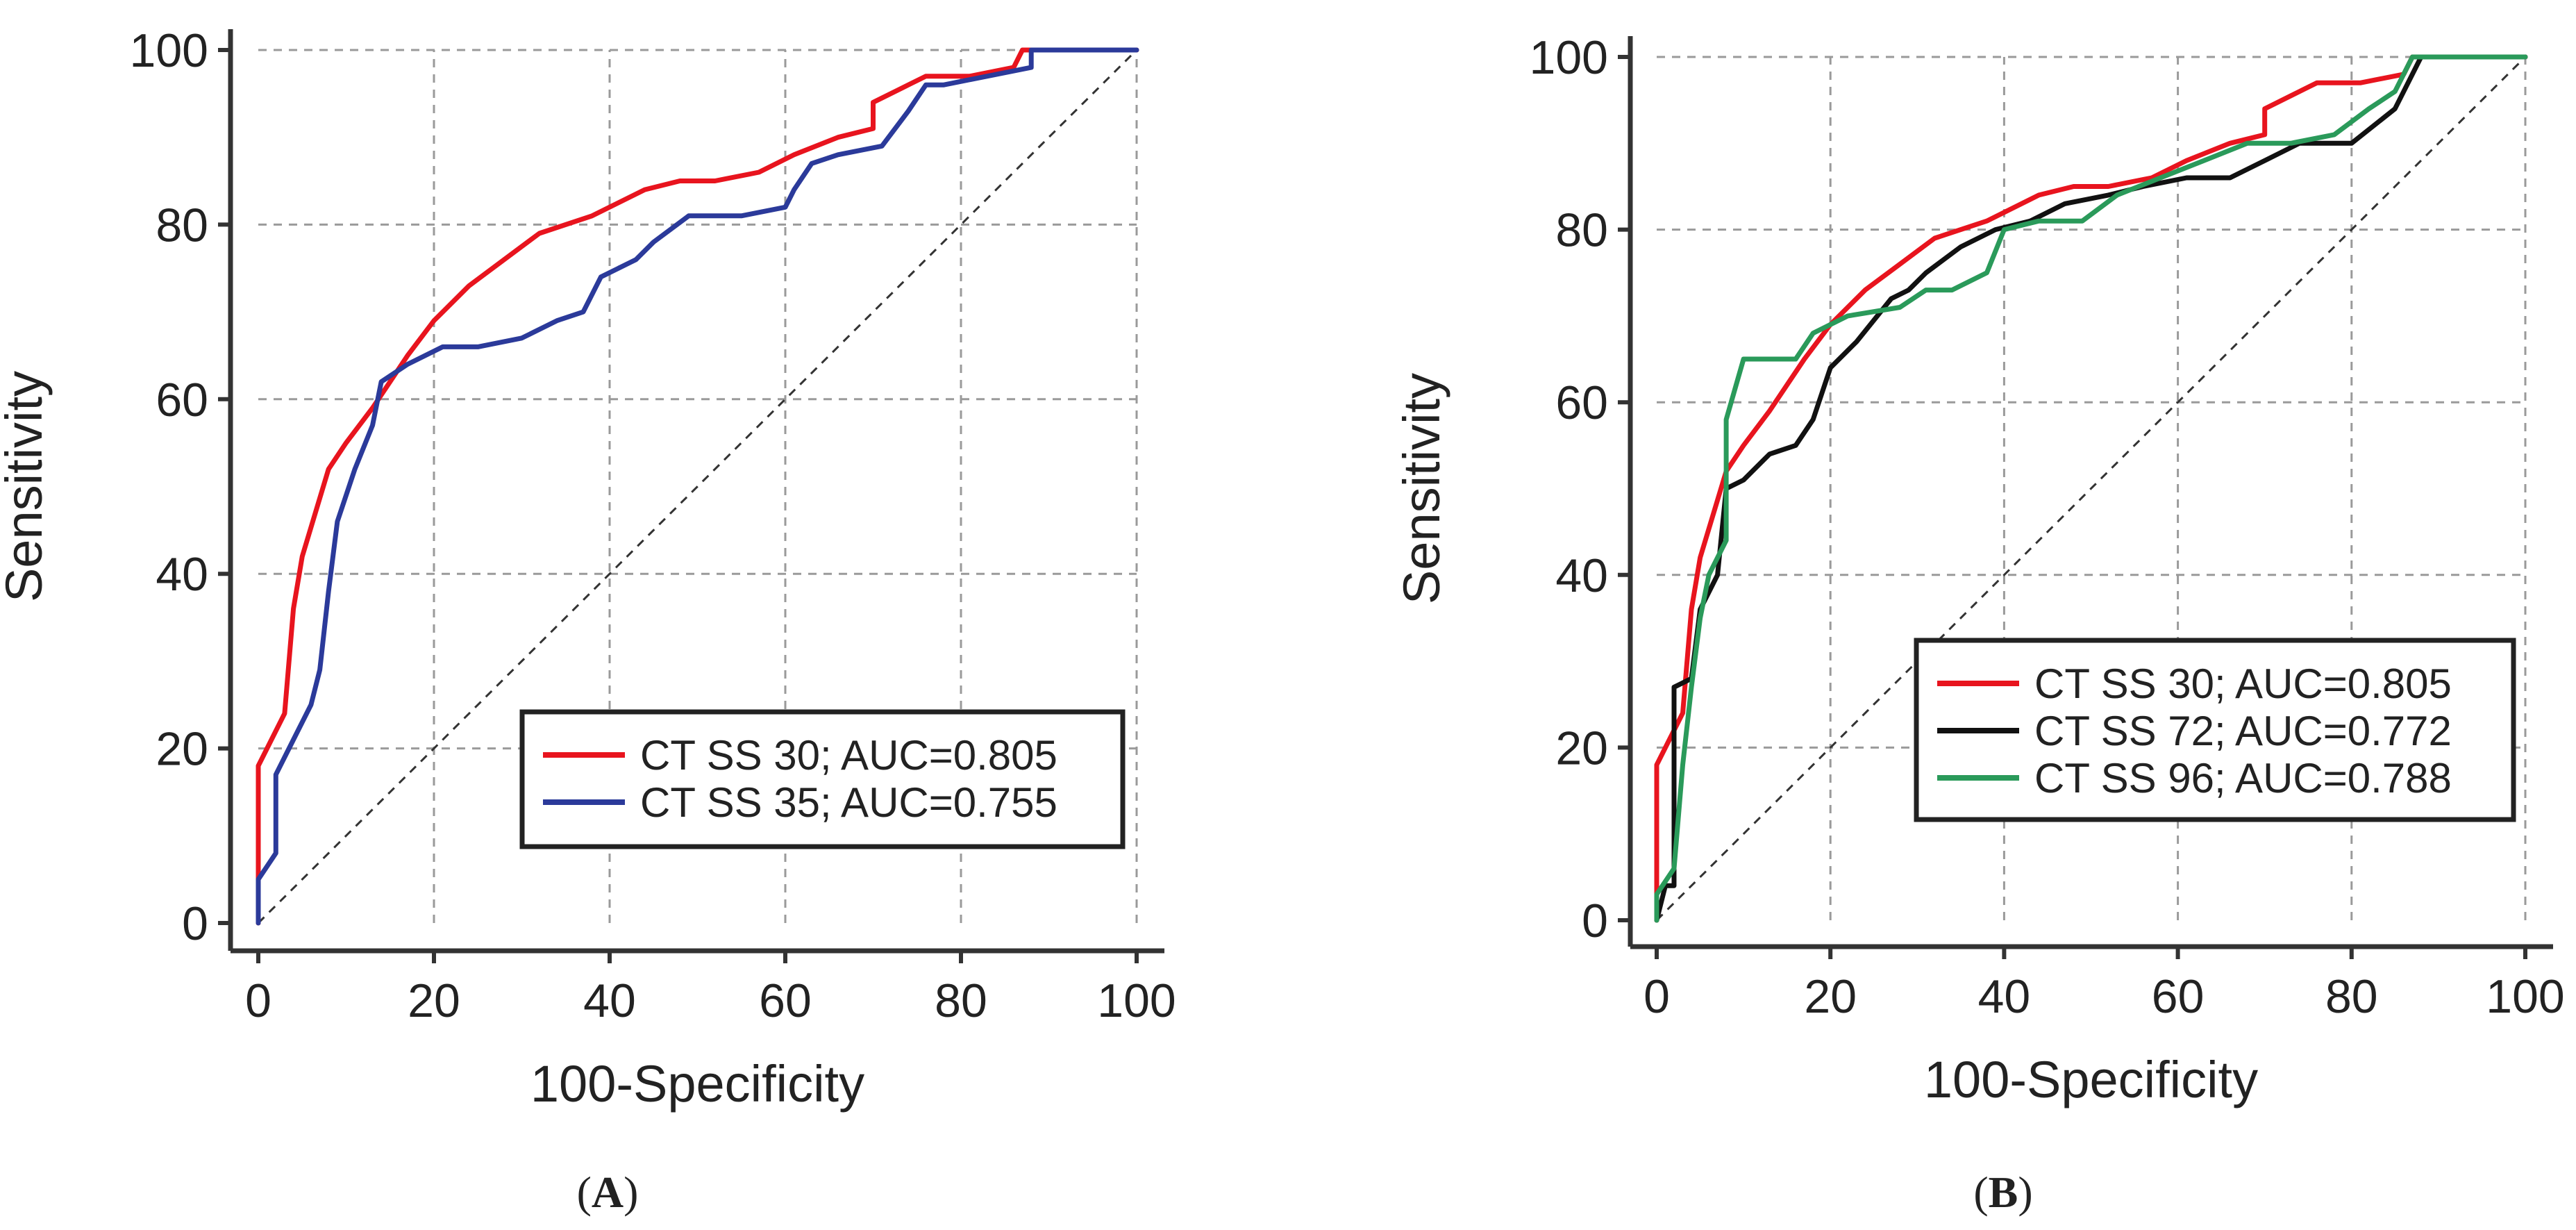 The width and height of the screenshot is (2576, 1230). What do you see at coordinates (2243, 778) in the screenshot?
I see `legend-label: CT SS 96; AUC=0.788` at bounding box center [2243, 778].